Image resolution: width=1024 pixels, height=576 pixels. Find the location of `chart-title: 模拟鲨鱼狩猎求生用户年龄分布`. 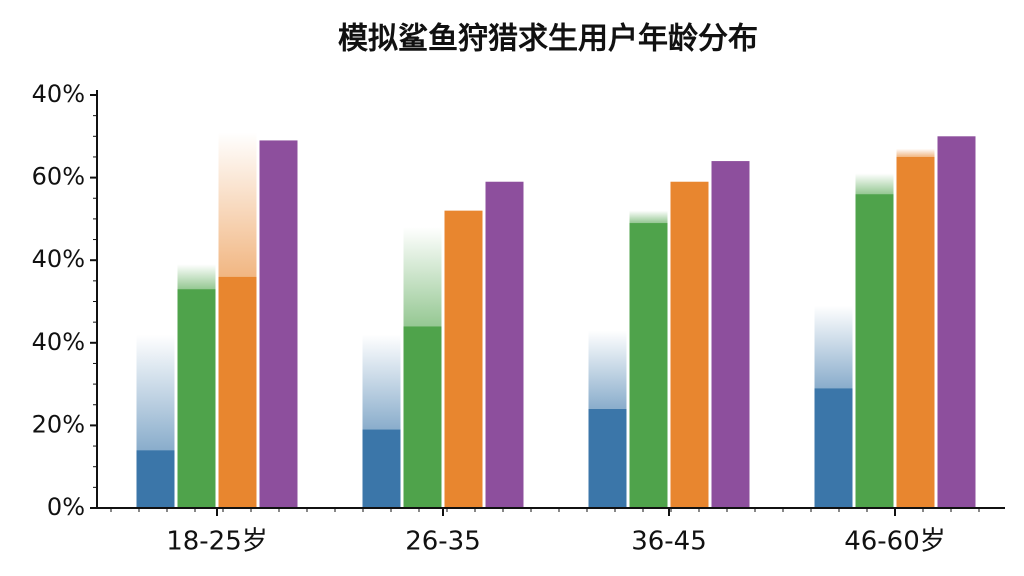

chart-title: 模拟鲨鱼狩猎求生用户年龄分布 is located at coordinates (548, 39).